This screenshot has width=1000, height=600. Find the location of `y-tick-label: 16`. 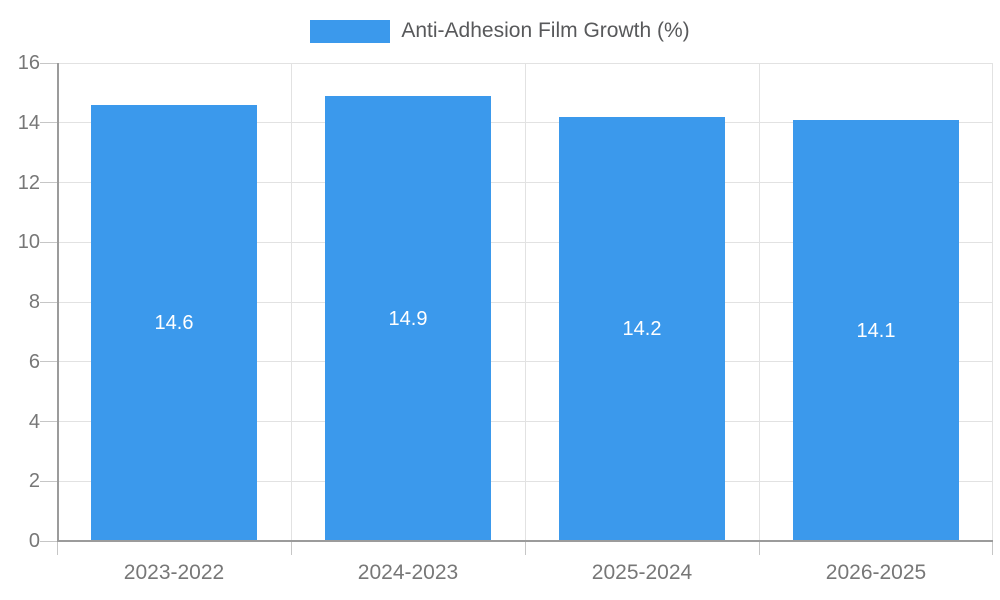

y-tick-label: 16 is located at coordinates (28, 63).